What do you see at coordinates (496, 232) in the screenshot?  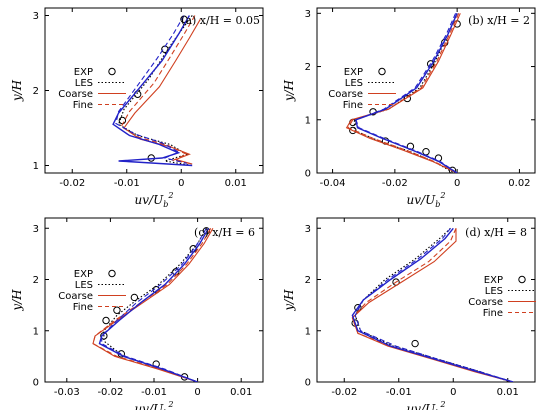 I see `panel-title: (d) x/H = 8` at bounding box center [496, 232].